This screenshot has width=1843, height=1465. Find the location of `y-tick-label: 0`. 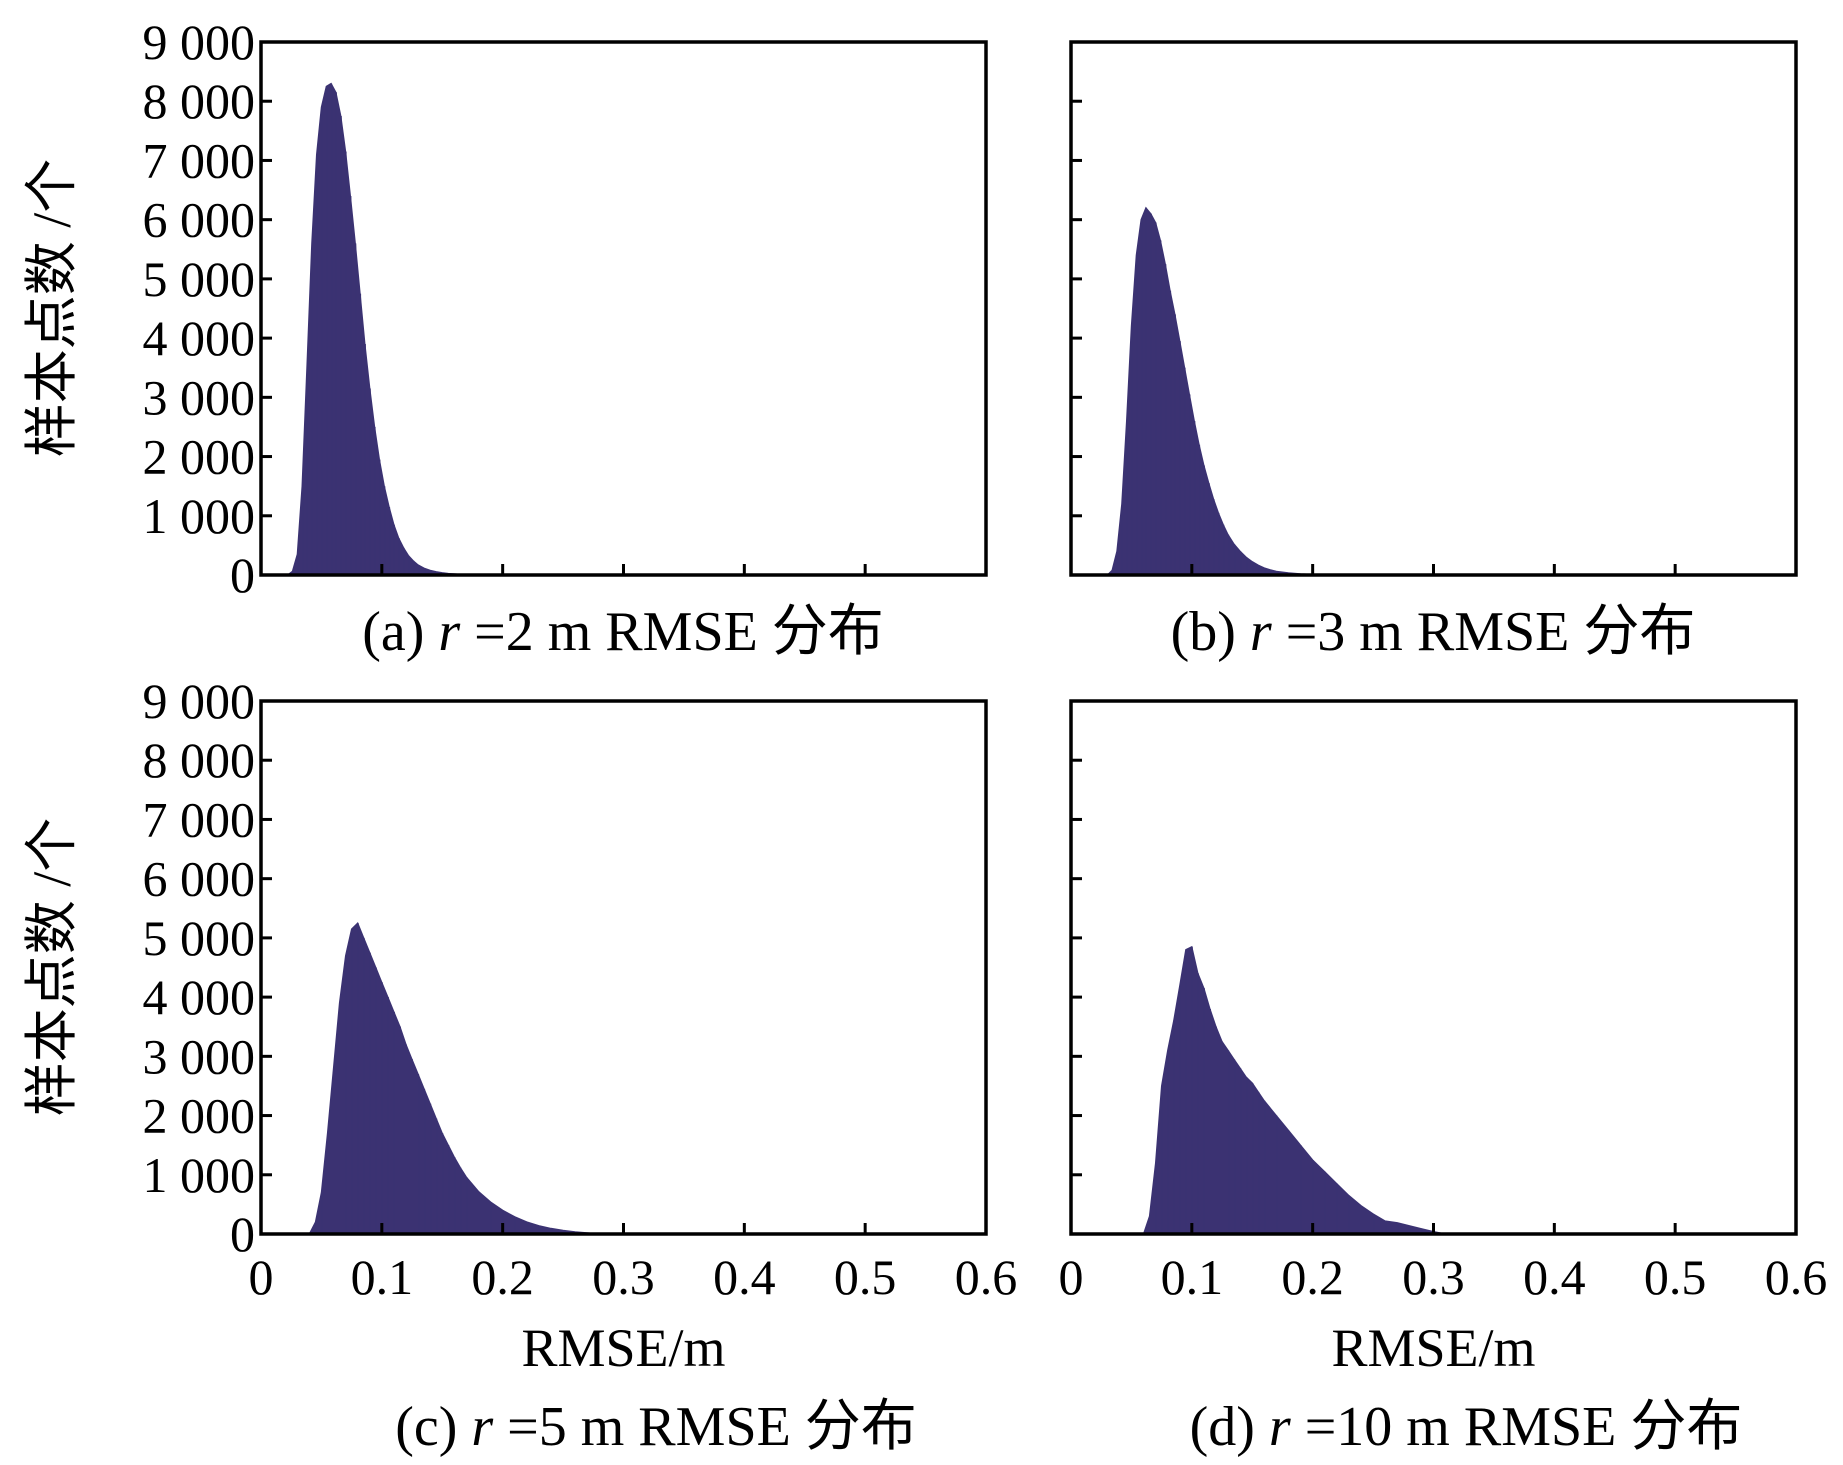

y-tick-label: 0 is located at coordinates (242, 575).